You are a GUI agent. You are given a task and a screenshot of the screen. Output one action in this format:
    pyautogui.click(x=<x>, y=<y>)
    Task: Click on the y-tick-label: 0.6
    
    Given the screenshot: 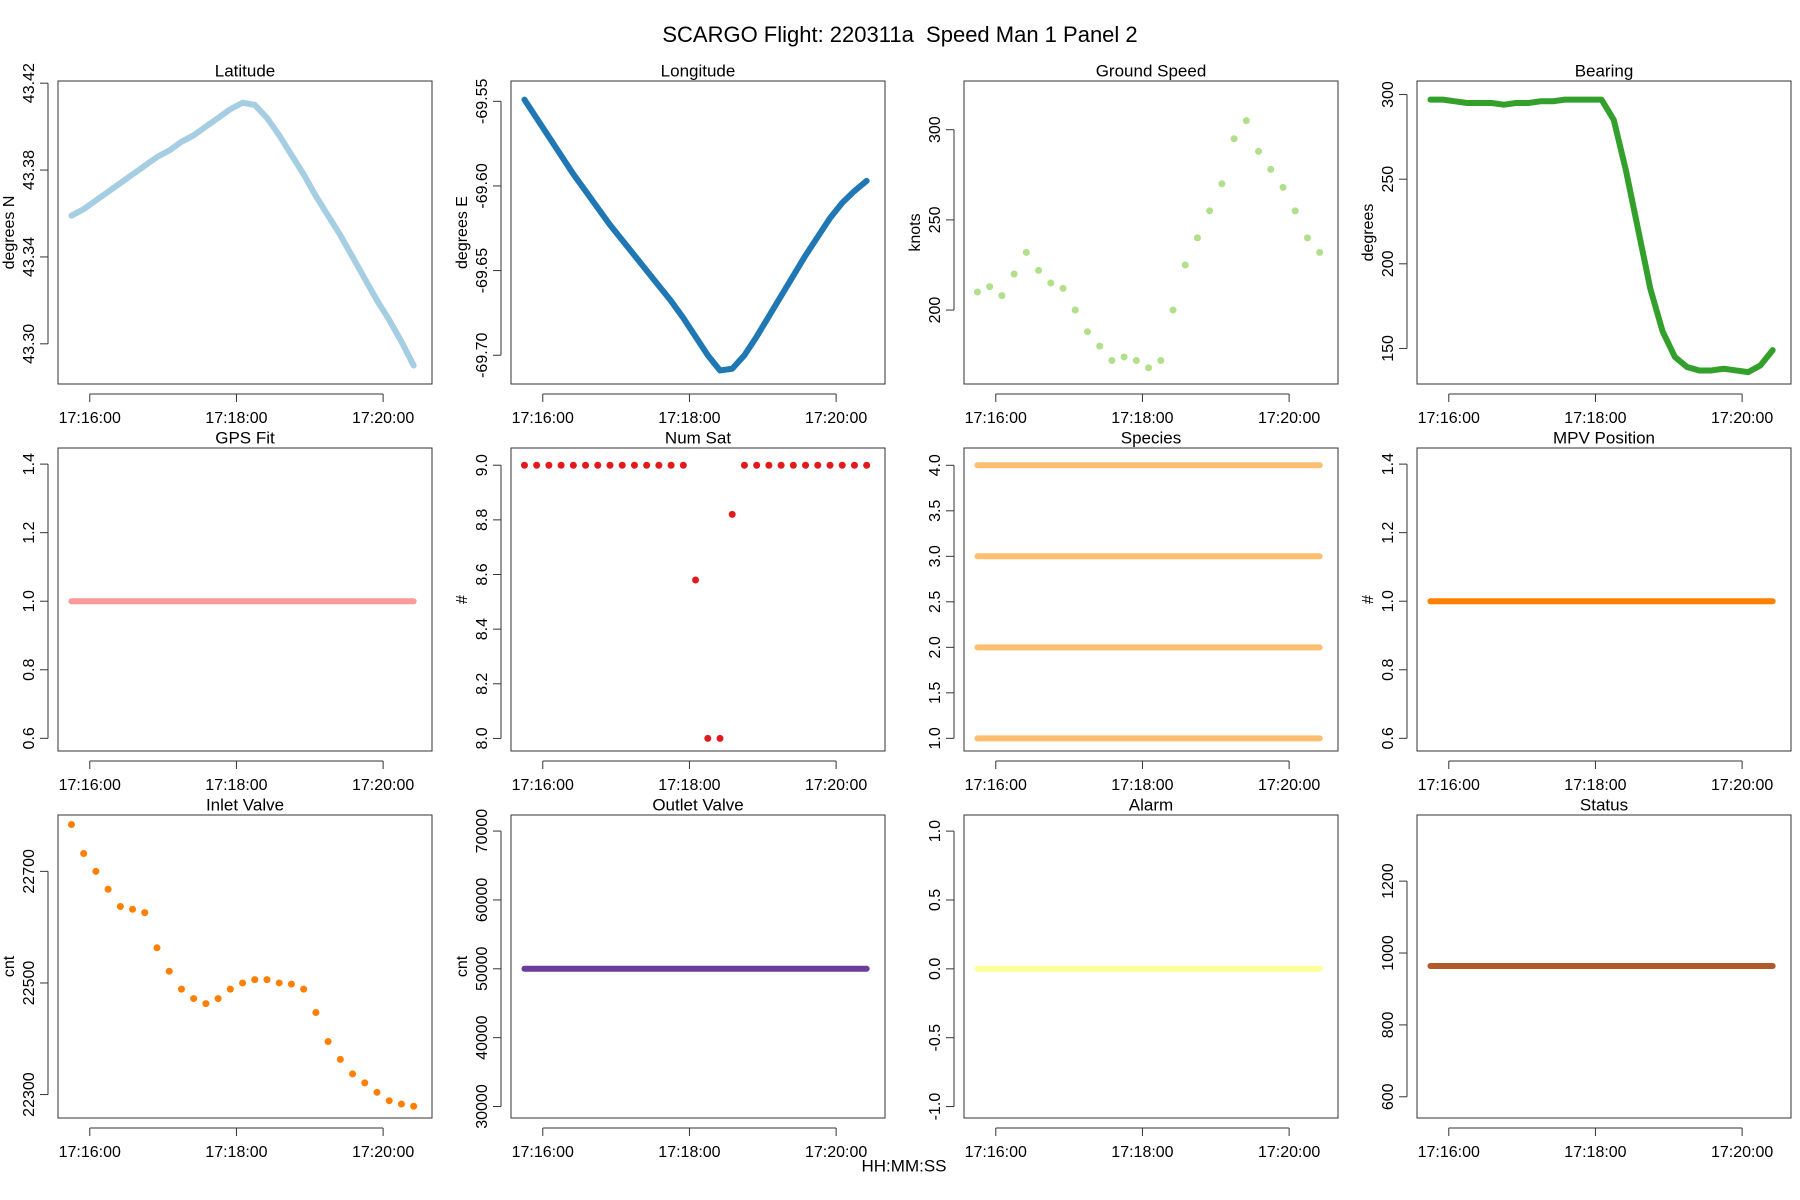 What is the action you would take?
    pyautogui.click(x=29, y=738)
    